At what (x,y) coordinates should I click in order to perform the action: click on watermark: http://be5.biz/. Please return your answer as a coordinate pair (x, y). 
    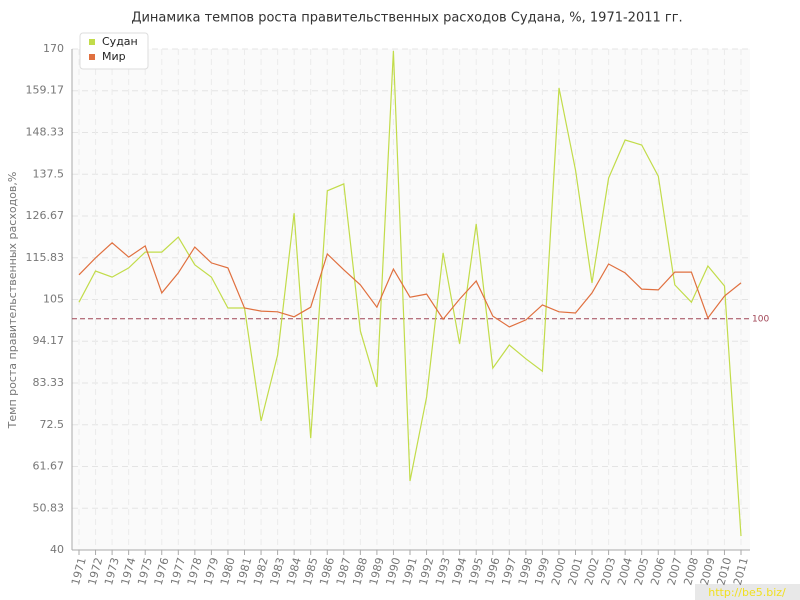
    Looking at the image, I should click on (747, 592).